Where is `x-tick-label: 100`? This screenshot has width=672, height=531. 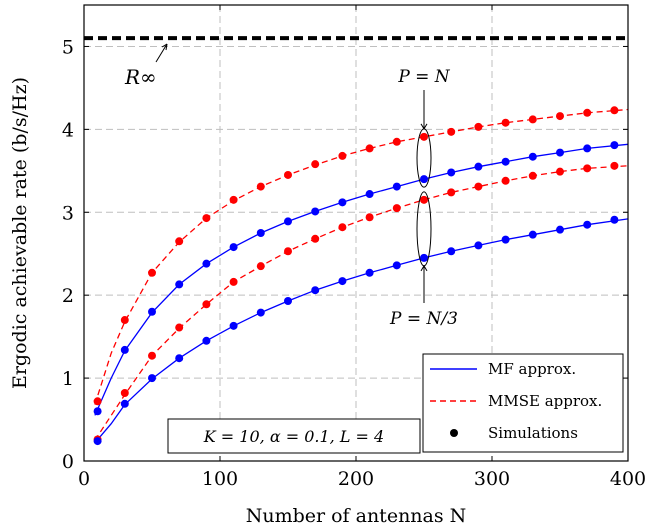
x-tick-label: 100 is located at coordinates (220, 479).